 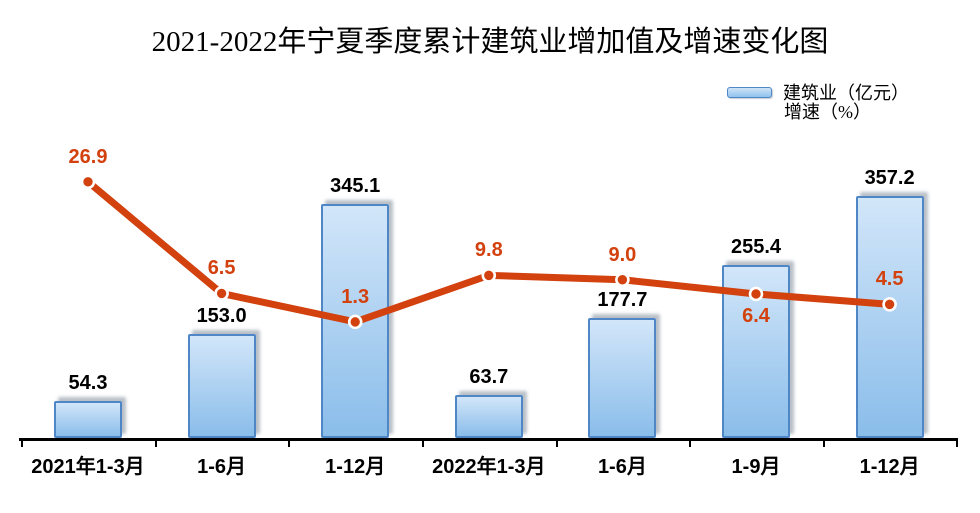 I want to click on bar-value-label: 345.1, so click(x=355, y=186).